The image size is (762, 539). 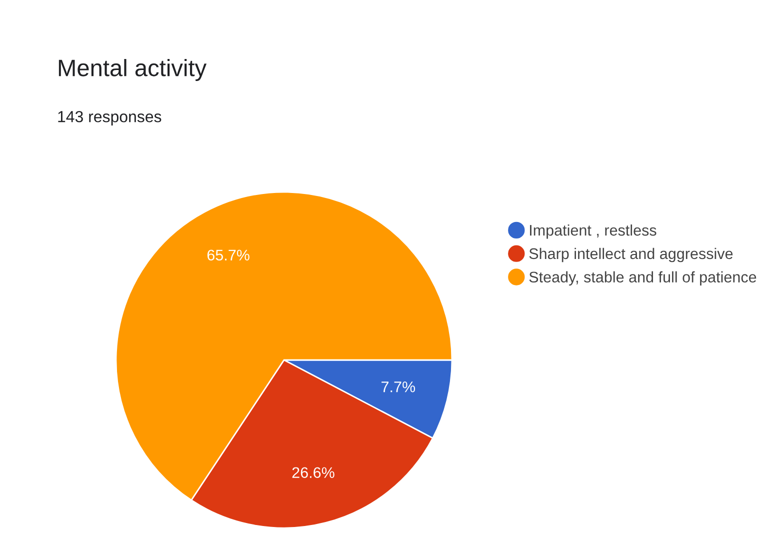 I want to click on legend-label: Sharp intellect and aggressive, so click(x=631, y=255).